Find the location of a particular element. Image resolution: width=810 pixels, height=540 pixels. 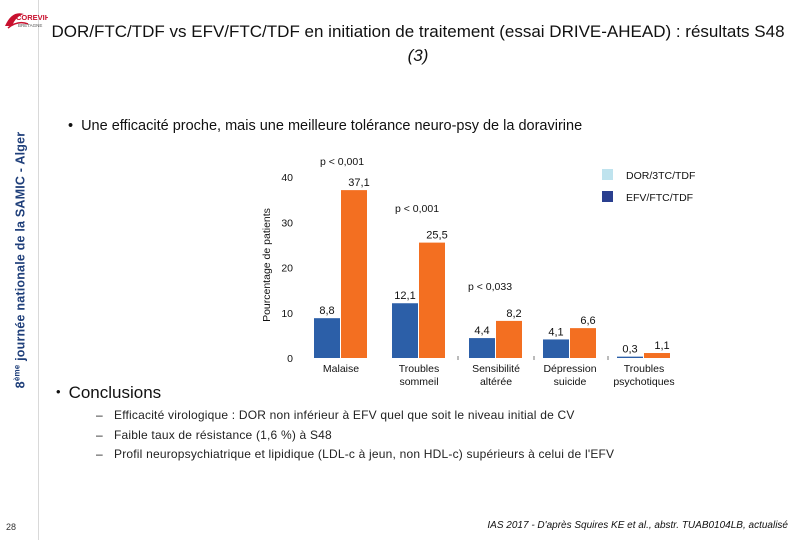

y-tick-label: 0 is located at coordinates (290, 359).